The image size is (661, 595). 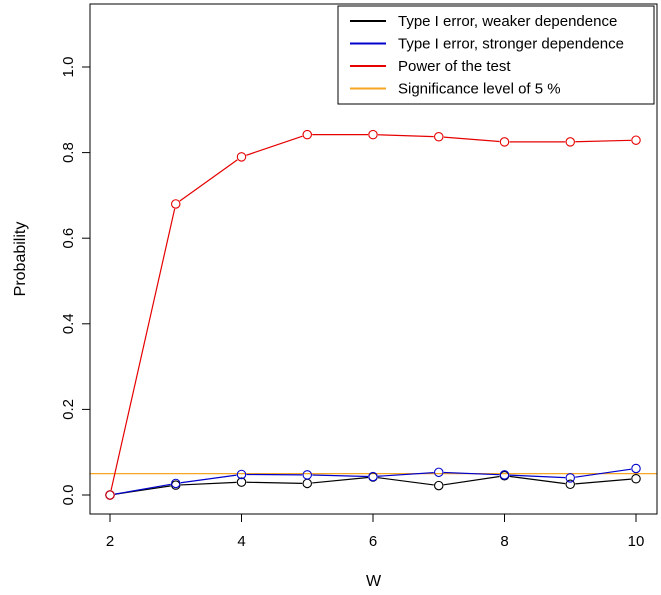 I want to click on legend-label: Power of the test, so click(x=454, y=66).